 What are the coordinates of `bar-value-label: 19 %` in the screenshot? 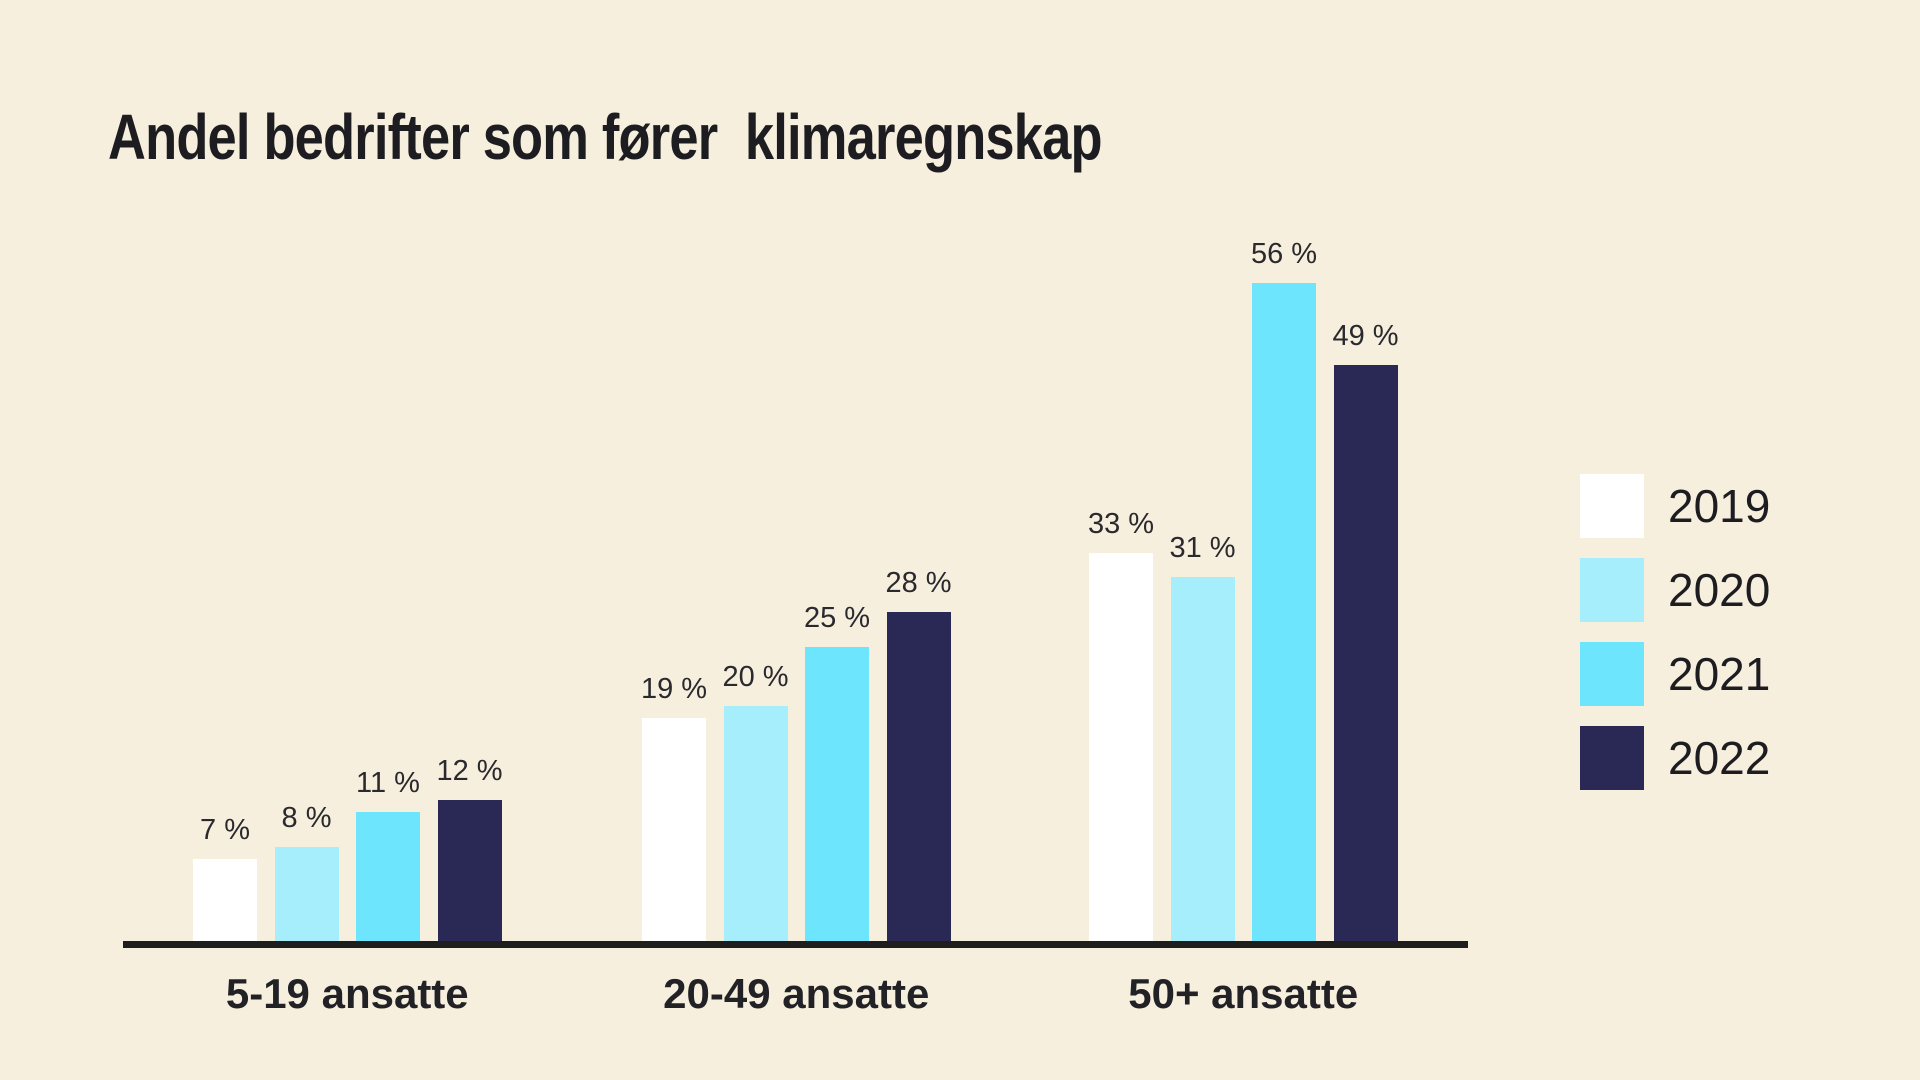 It's located at (674, 689).